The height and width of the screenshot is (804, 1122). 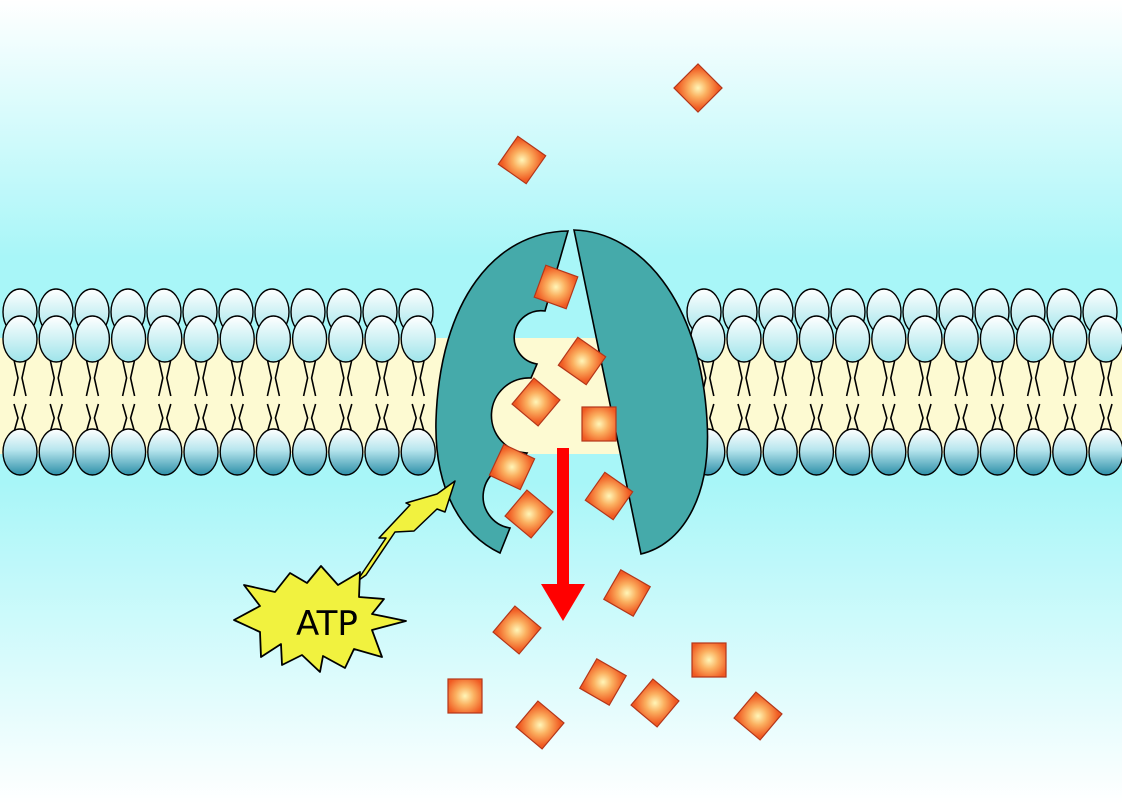 I want to click on atp-burst: ATP, so click(x=320, y=619).